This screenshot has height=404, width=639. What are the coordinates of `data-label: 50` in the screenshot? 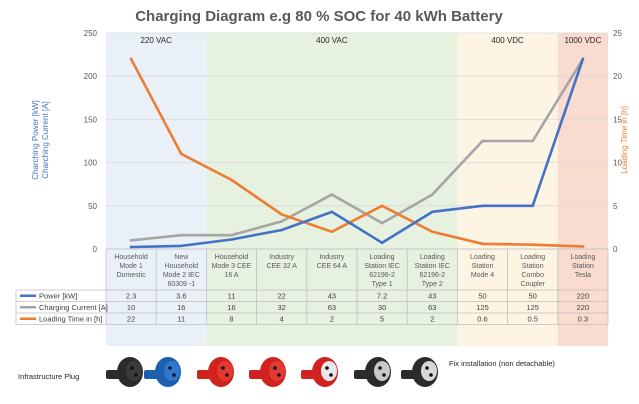 It's located at (482, 295).